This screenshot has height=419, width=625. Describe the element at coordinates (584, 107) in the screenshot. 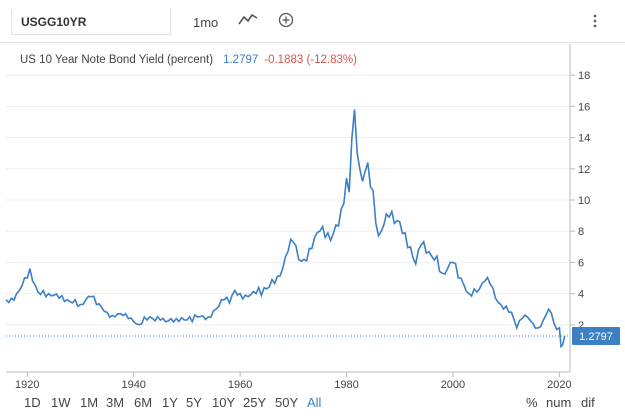

I see `y-tick-label: 16` at that location.